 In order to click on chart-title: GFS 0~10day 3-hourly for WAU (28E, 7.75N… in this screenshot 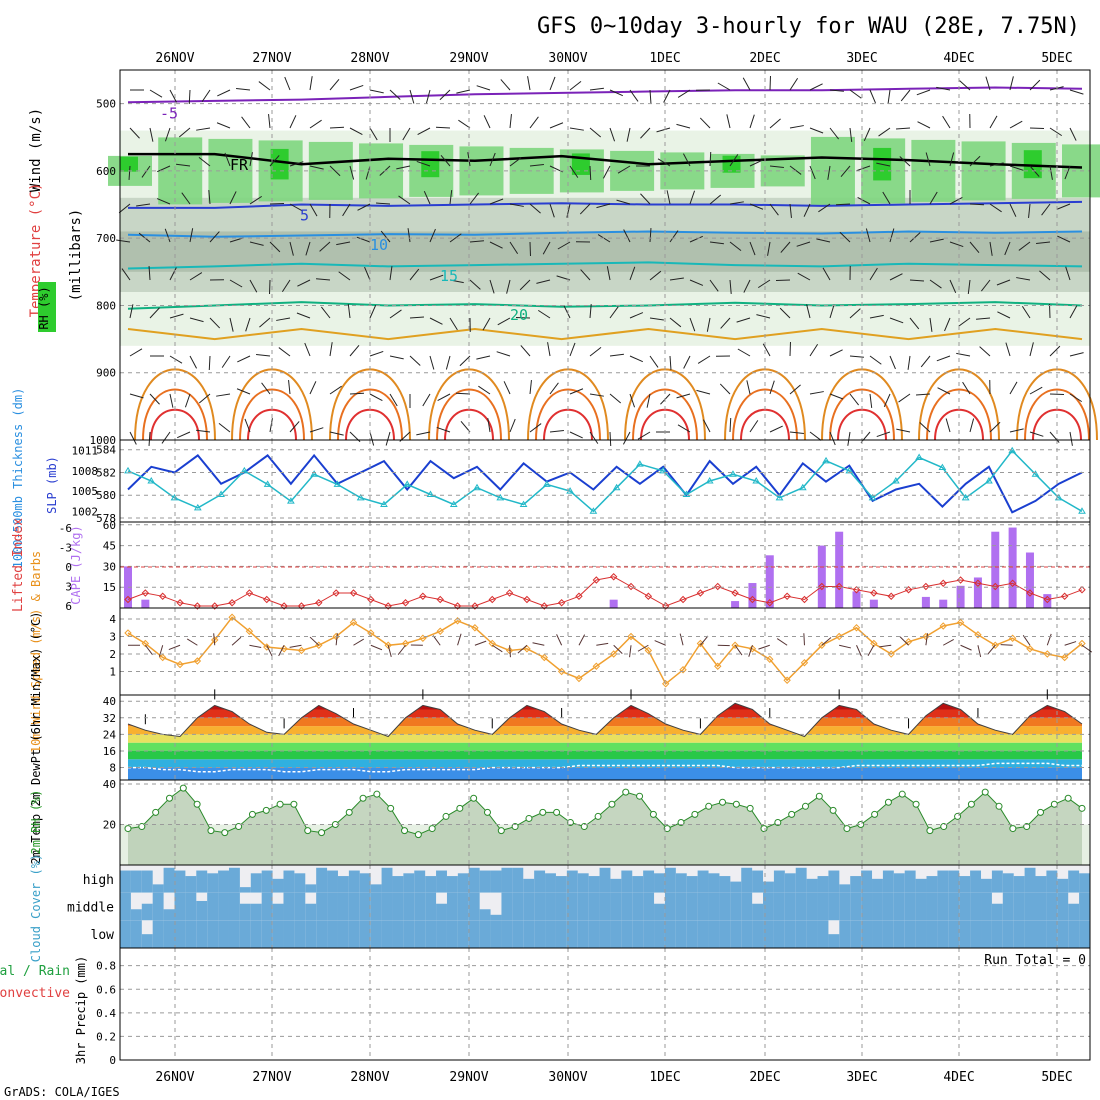, I will do `click(808, 26)`.